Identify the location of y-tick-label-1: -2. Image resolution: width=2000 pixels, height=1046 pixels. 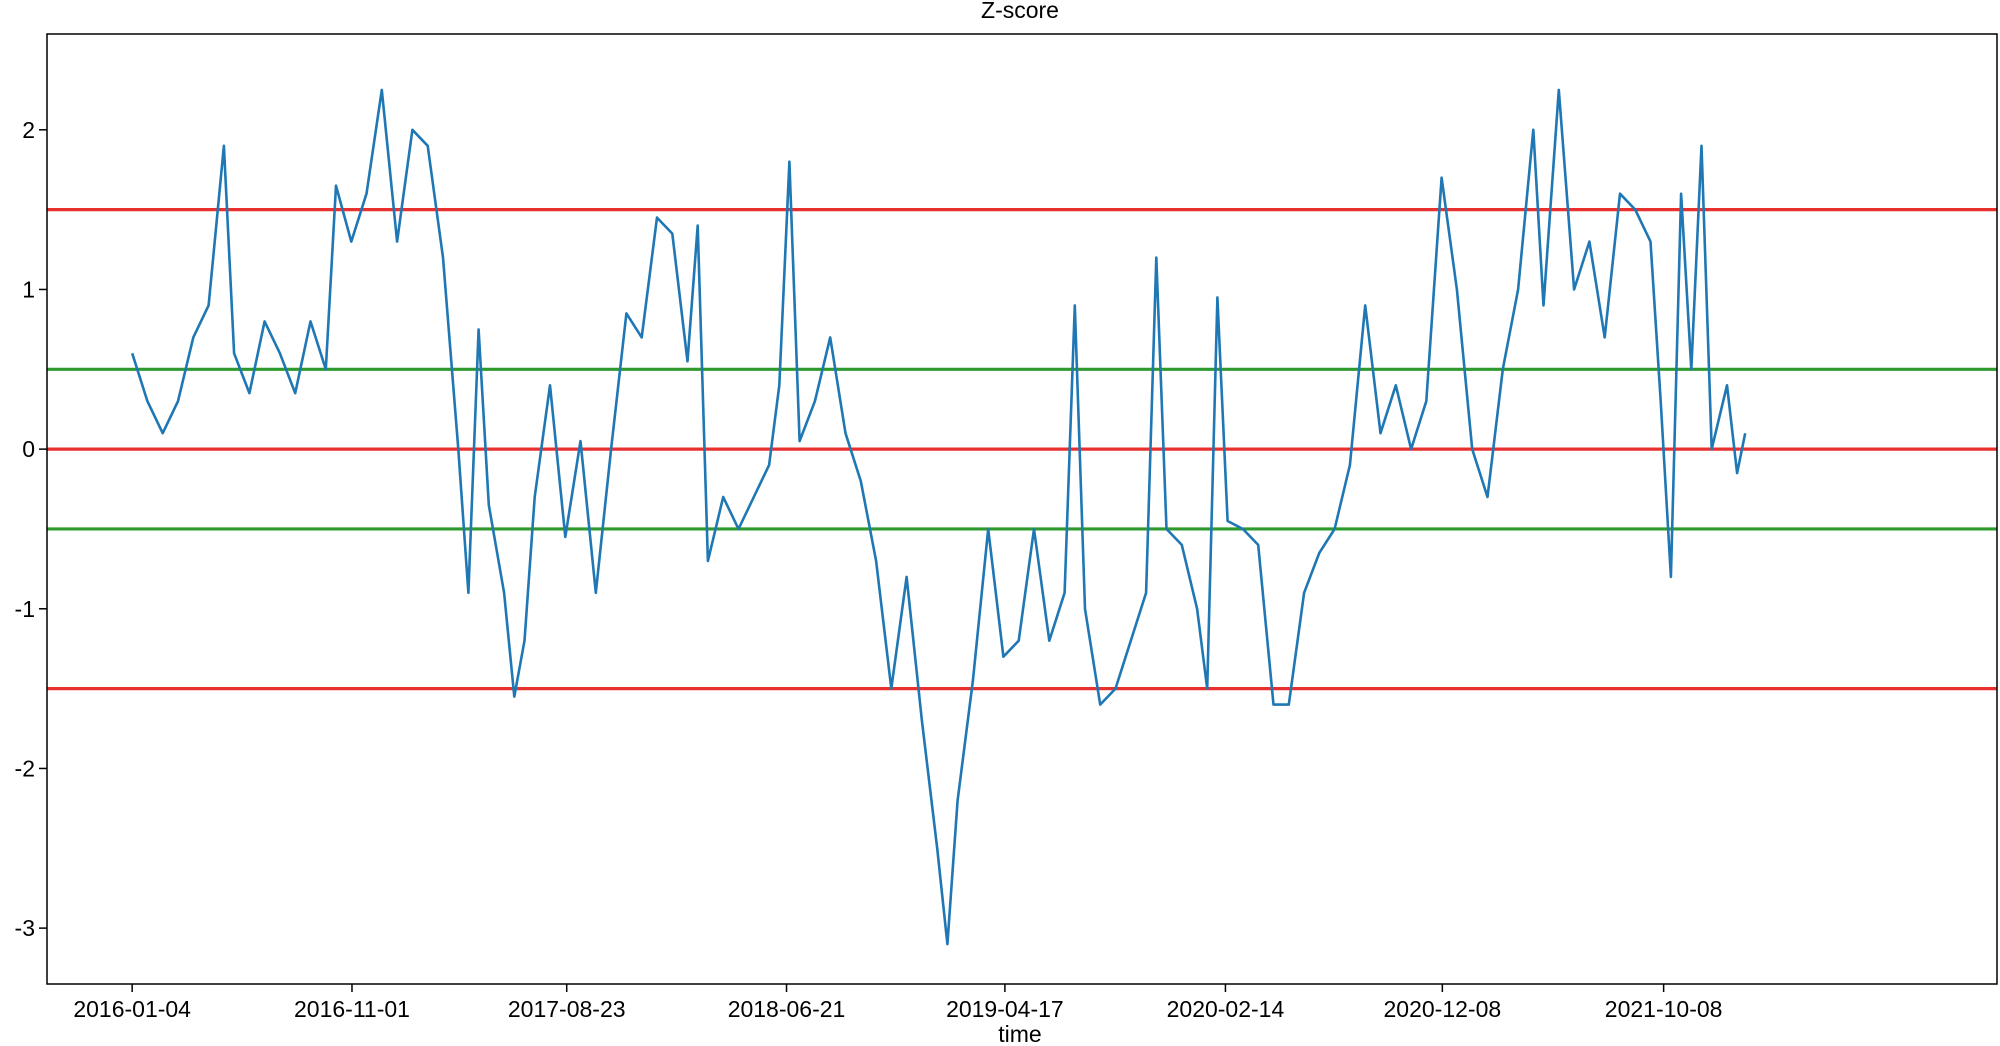
(25, 768).